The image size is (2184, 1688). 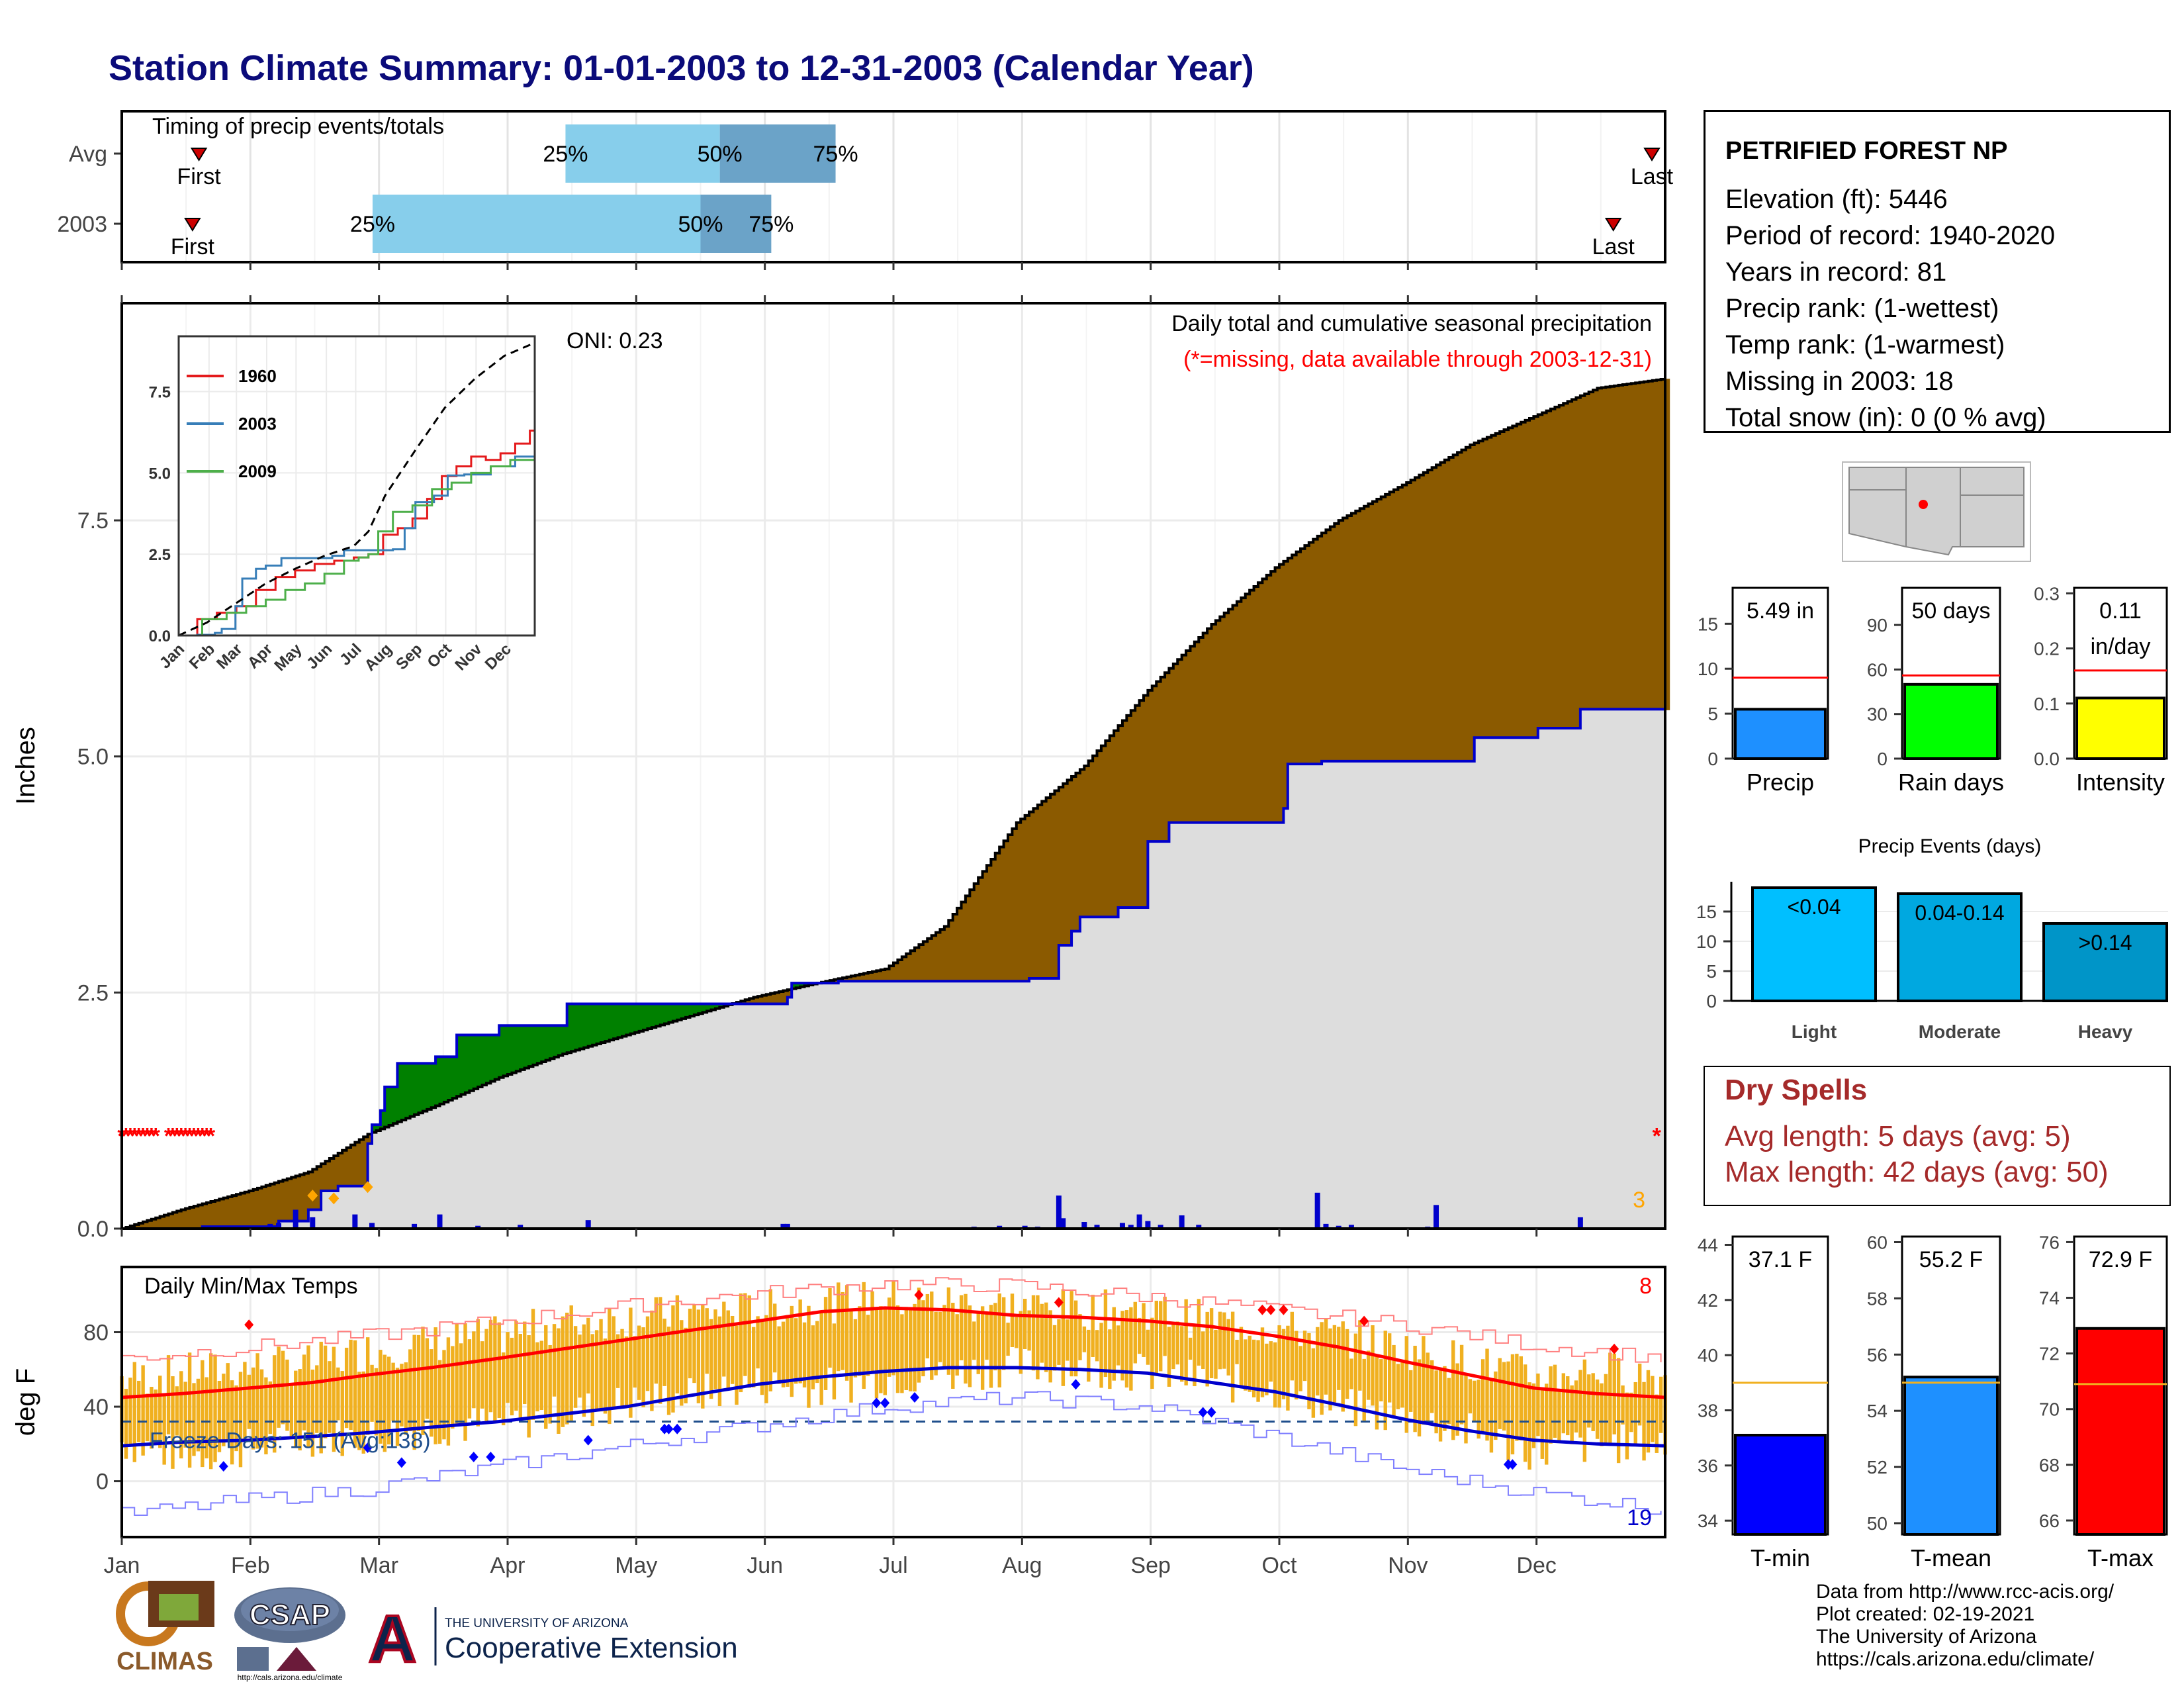 I want to click on timing-label-q25: 25%, so click(x=372, y=224).